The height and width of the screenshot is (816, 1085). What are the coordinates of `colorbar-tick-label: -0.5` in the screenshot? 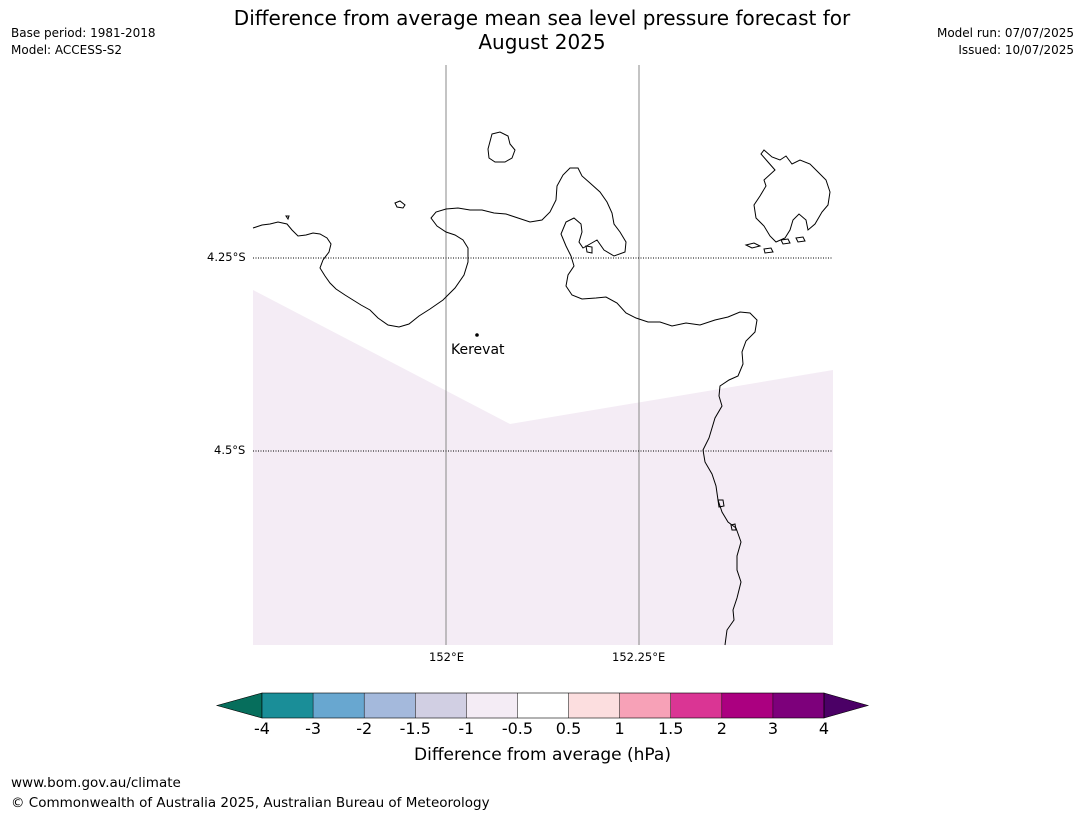 It's located at (517, 728).